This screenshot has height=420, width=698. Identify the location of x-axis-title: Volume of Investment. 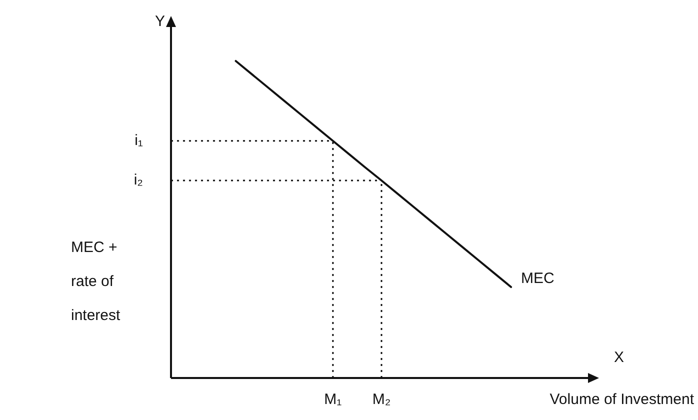
(622, 399).